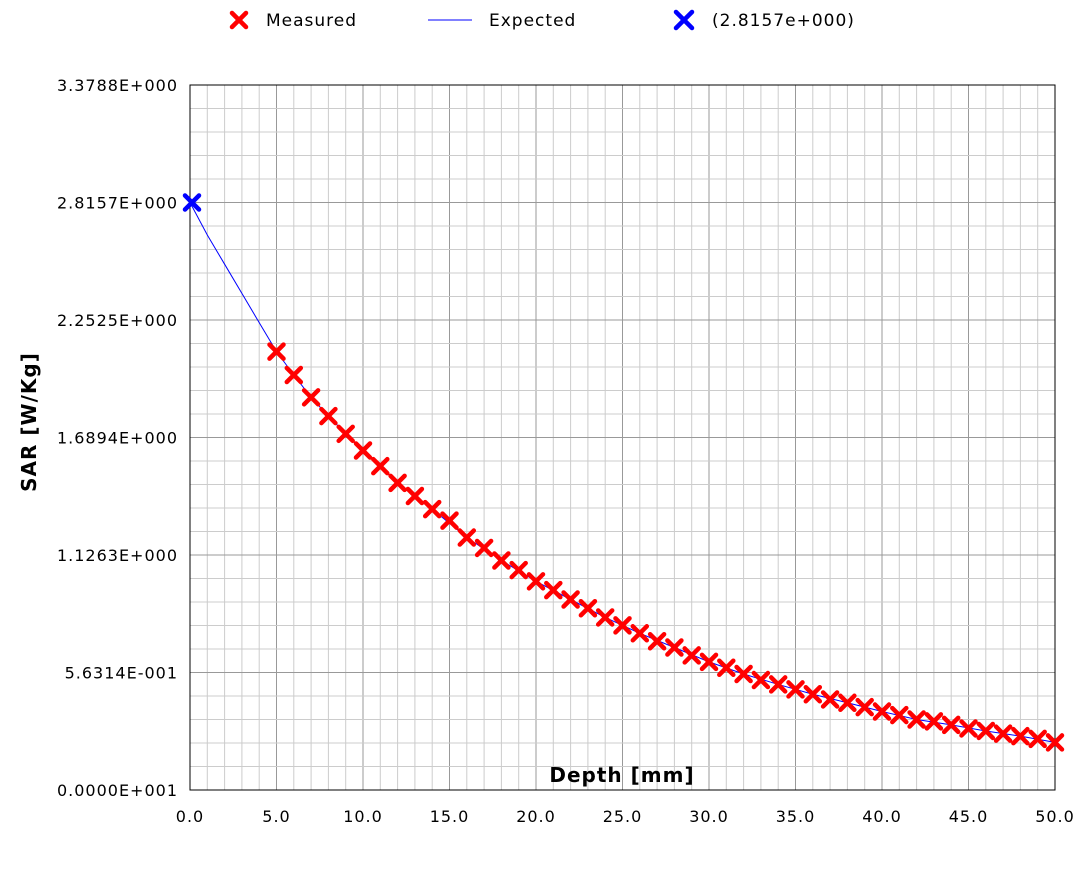  I want to click on peak-point, so click(192, 202).